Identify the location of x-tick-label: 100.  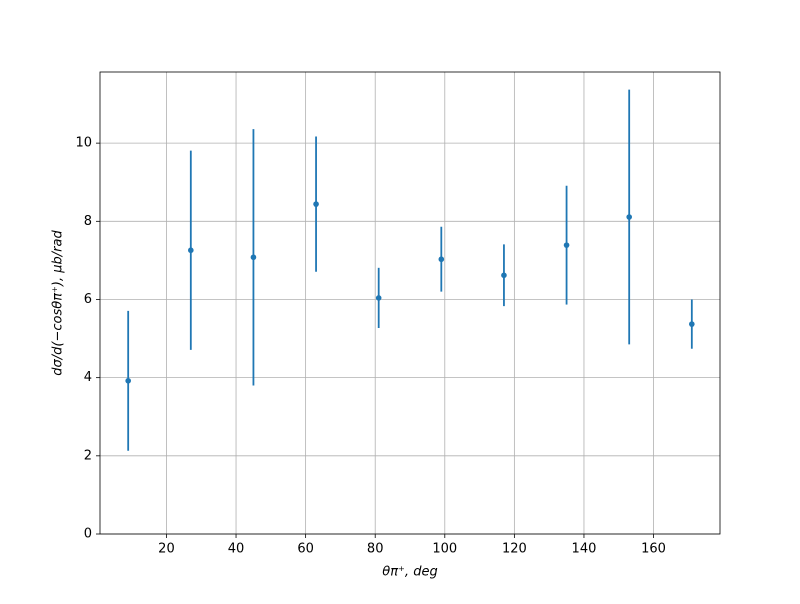
(444, 549).